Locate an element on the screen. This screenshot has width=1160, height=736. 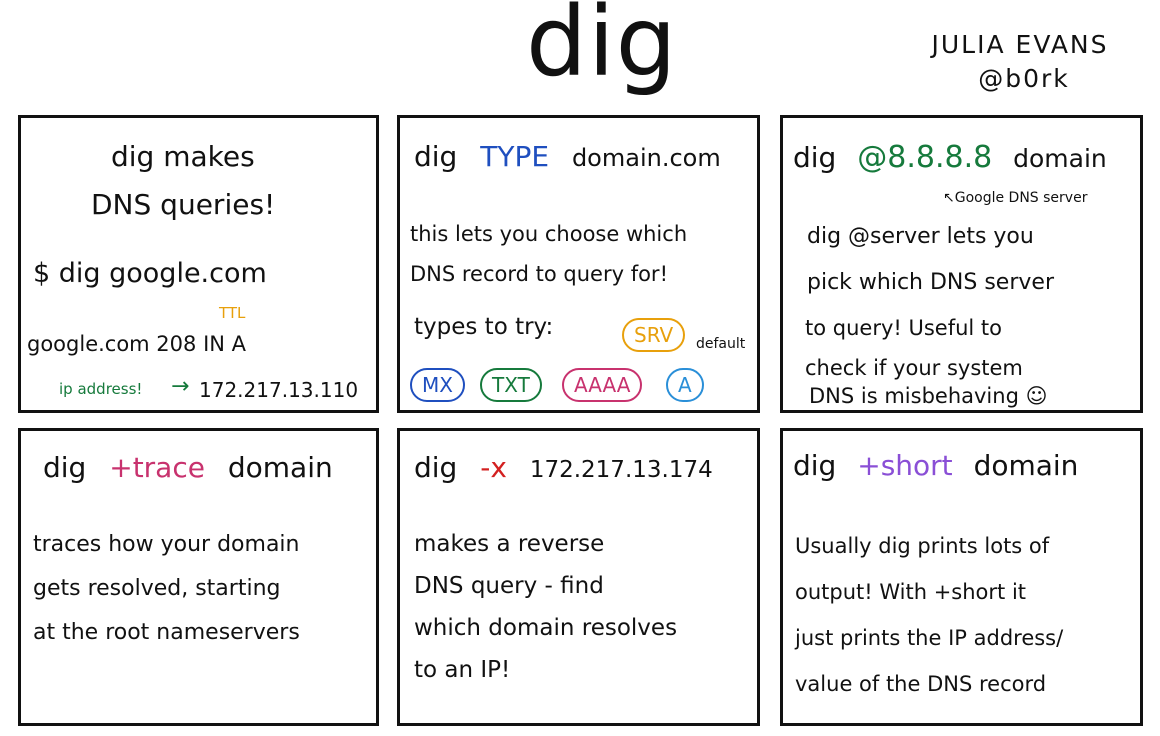
description-line: at the root nameservers is located at coordinates (166, 632).